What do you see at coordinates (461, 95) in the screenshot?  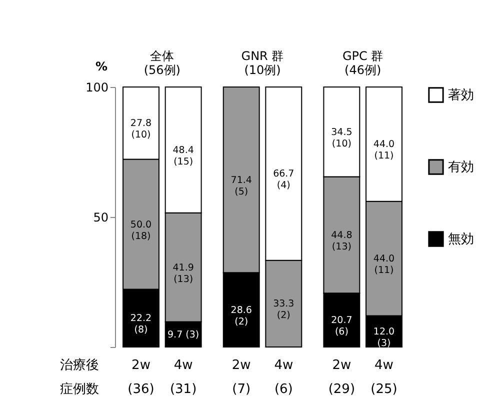 I see `legend-label: 著効` at bounding box center [461, 95].